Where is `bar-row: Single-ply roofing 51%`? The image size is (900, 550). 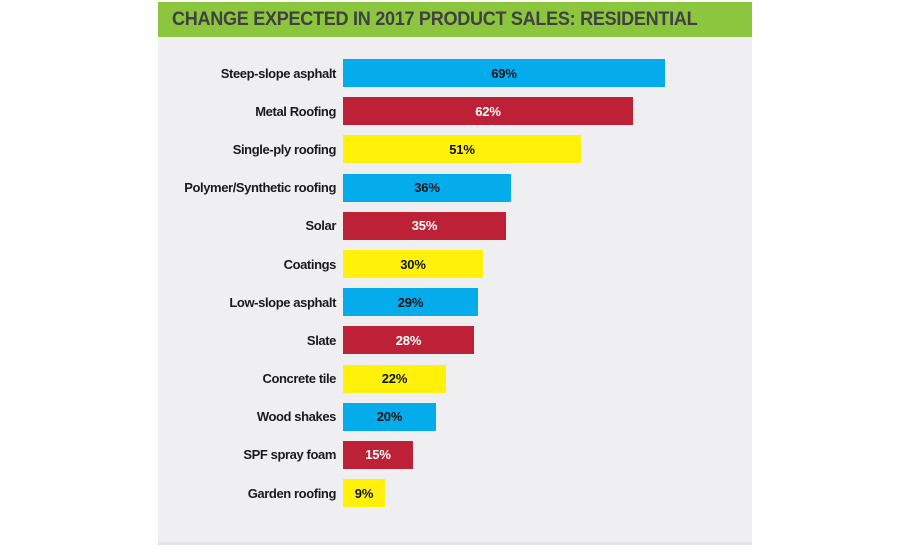
bar-row: Single-ply roofing 51% is located at coordinates (455, 149).